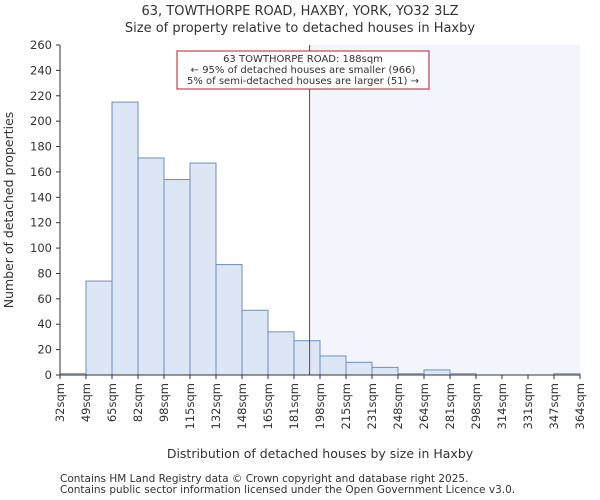 The width and height of the screenshot is (600, 500). Describe the element at coordinates (229, 320) in the screenshot. I see `bar-132sqm` at that location.